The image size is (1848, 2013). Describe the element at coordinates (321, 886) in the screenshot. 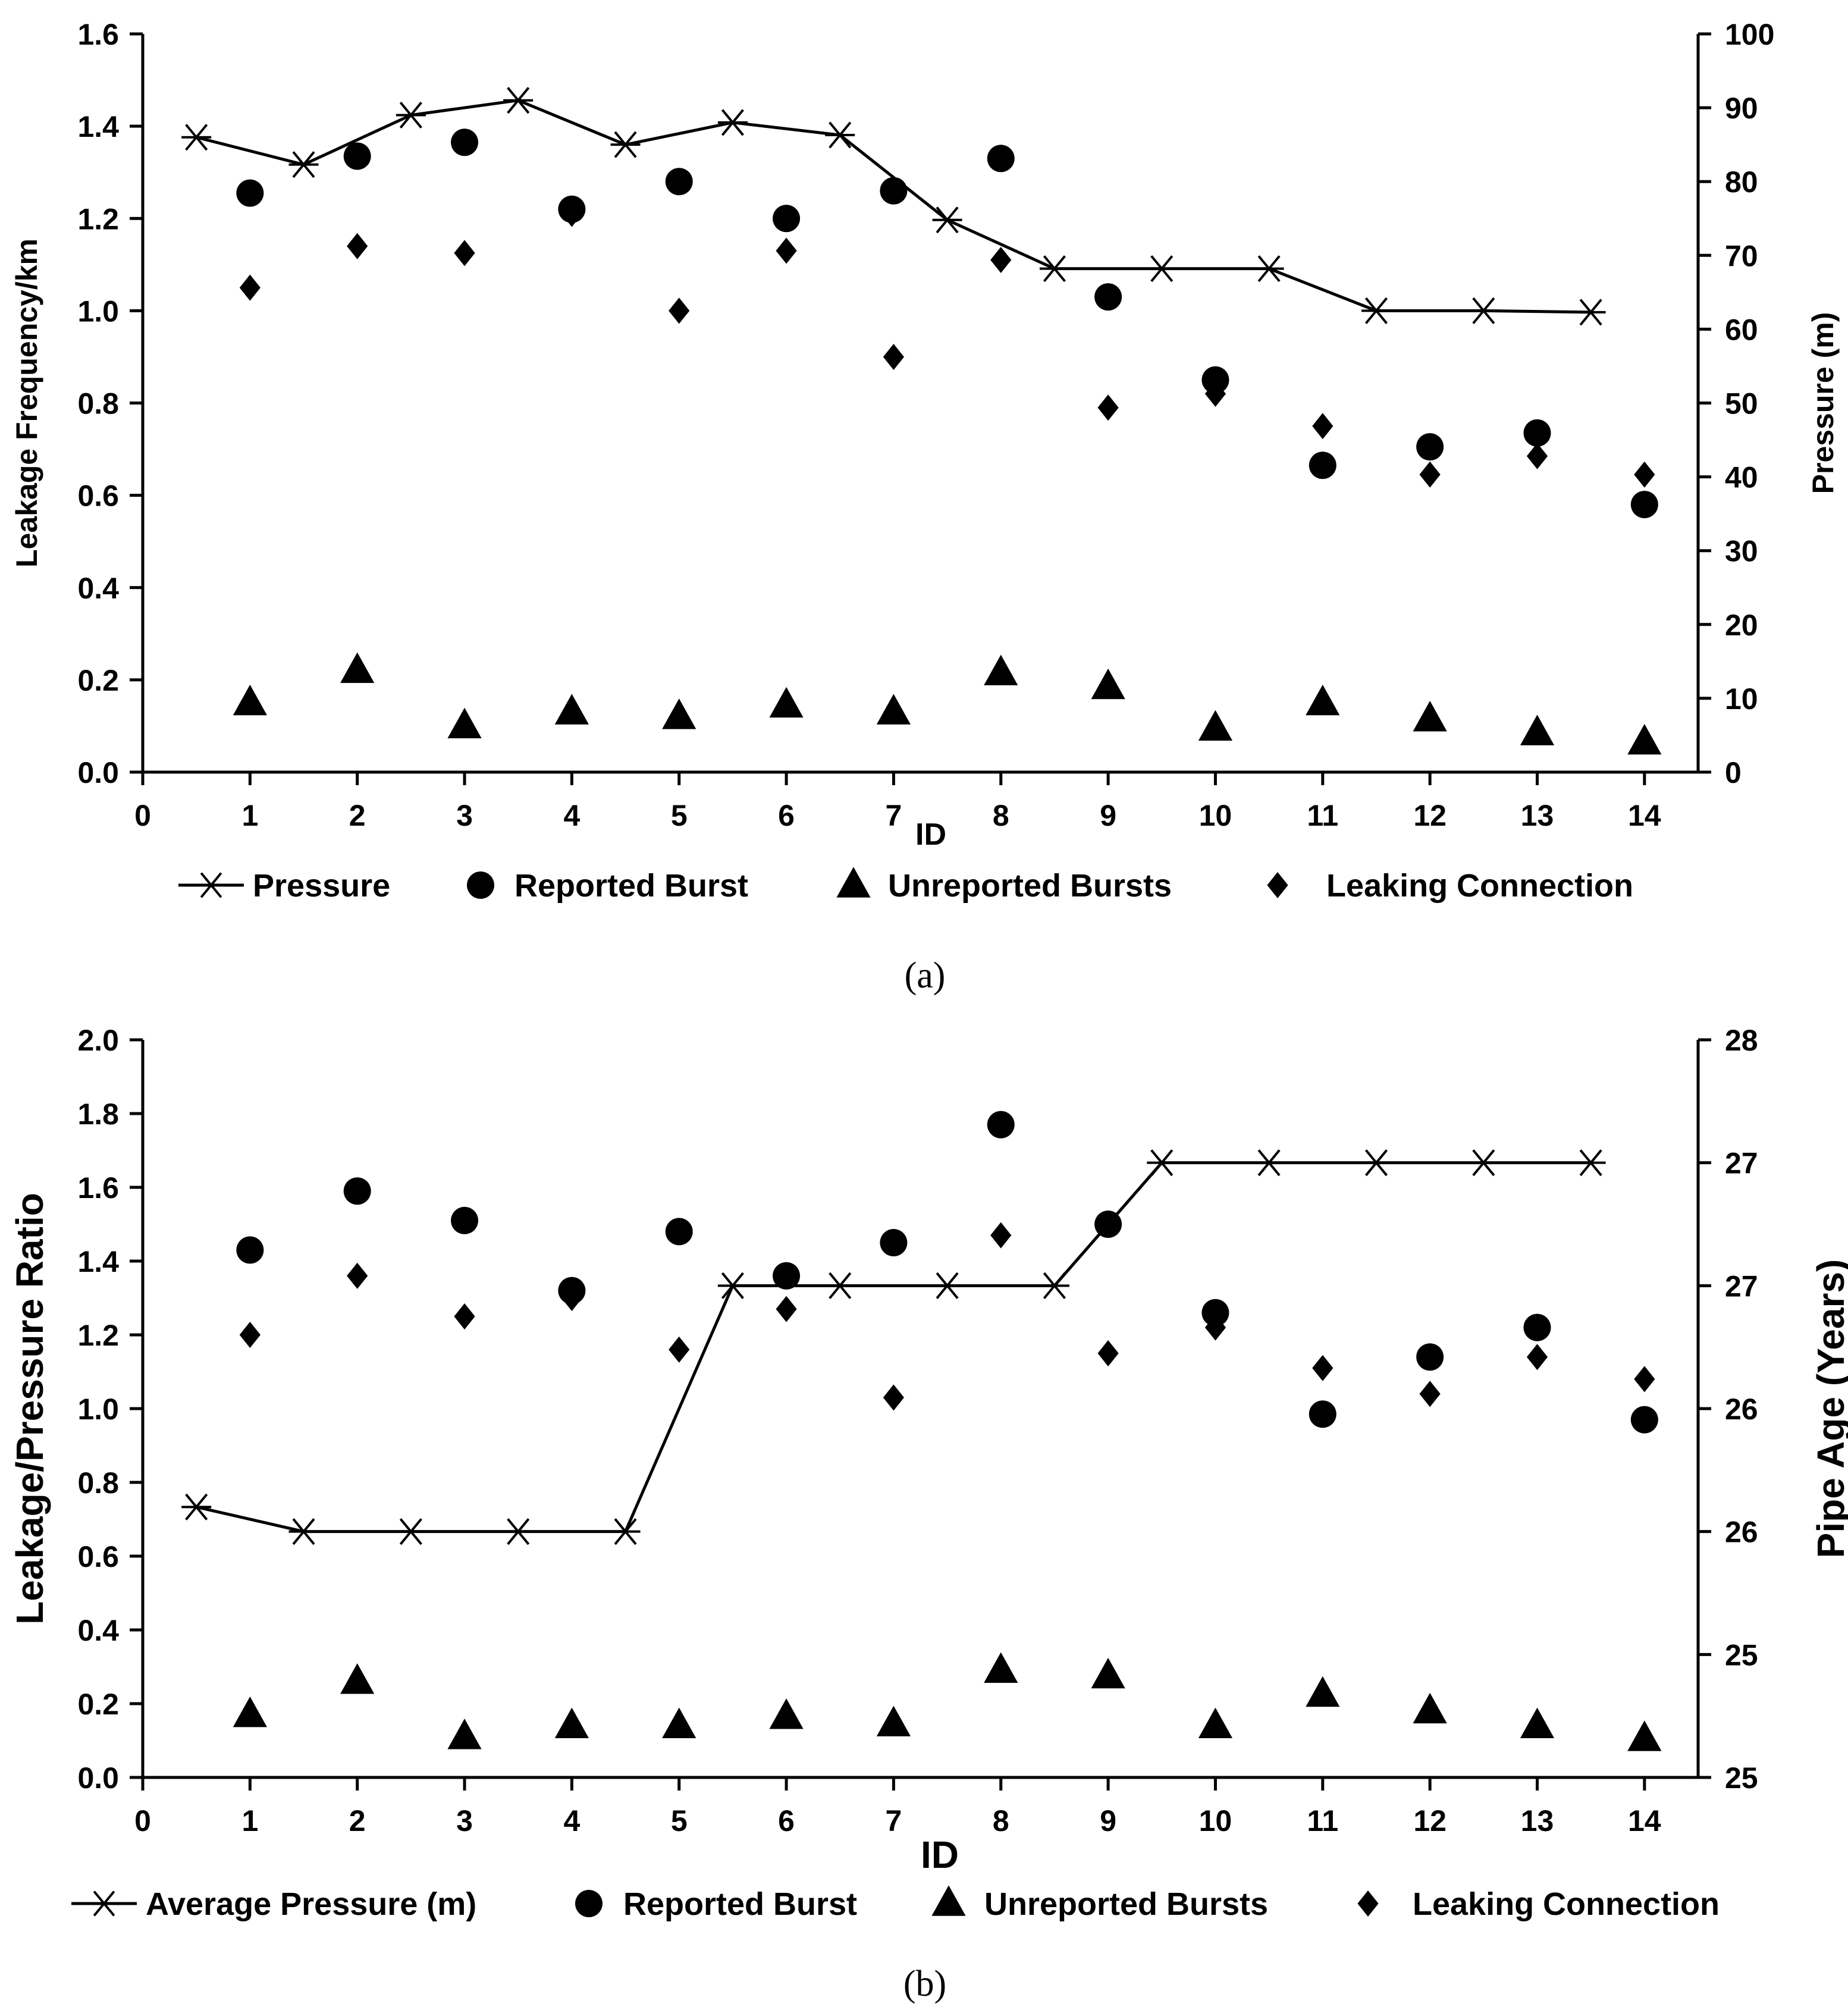

I see `legend-label: Pressure` at that location.